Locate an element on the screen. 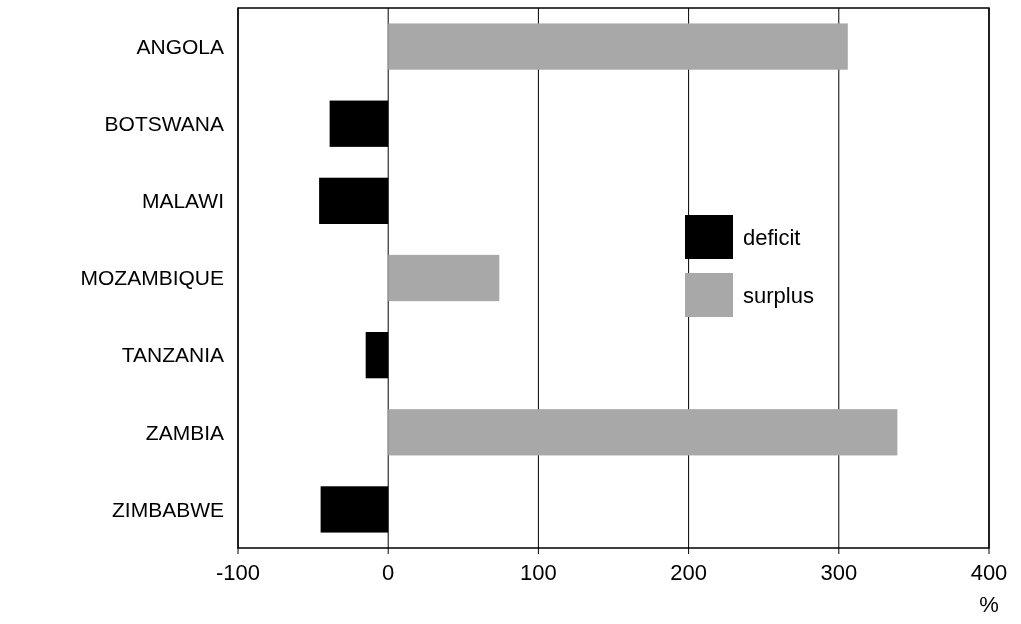  x-tick-label: 300 is located at coordinates (839, 572).